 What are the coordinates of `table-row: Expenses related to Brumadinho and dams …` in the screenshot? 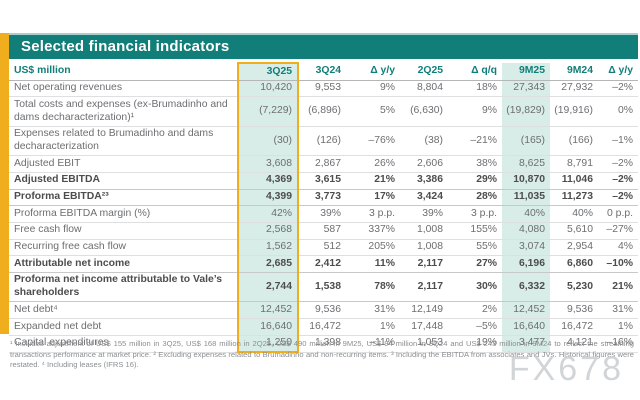 It's located at (323, 141).